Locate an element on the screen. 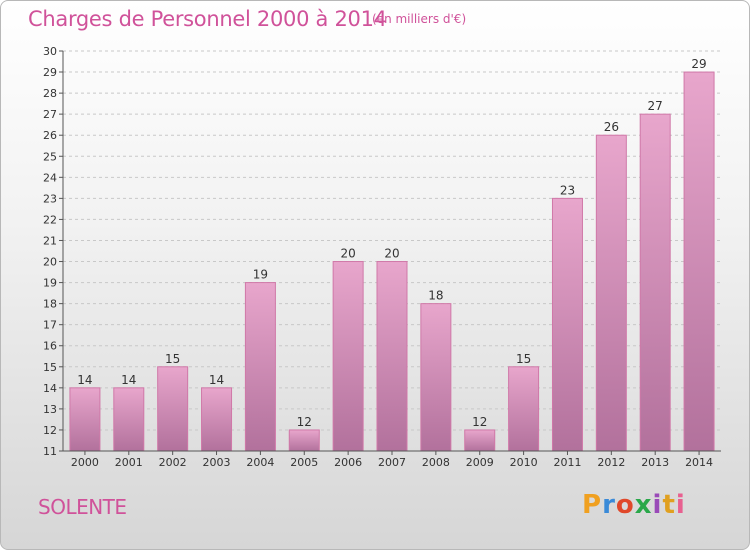 This screenshot has height=550, width=750. y-tick-label: 27 is located at coordinates (50, 114).